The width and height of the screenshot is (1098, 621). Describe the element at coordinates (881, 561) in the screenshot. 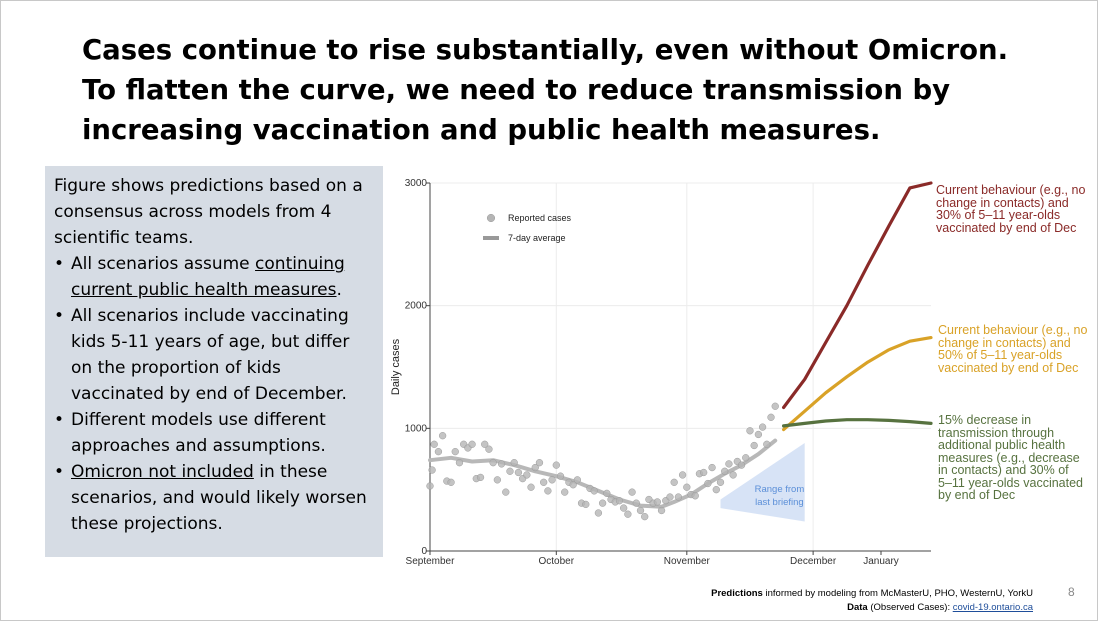

I see `x-tick-label: January` at that location.